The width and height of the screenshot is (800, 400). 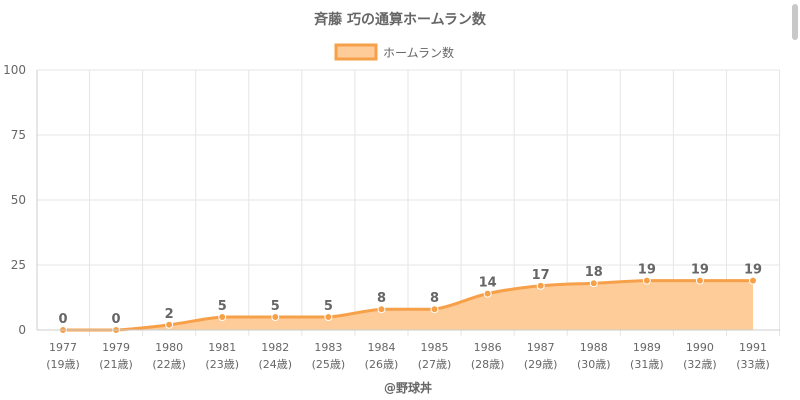 What do you see at coordinates (169, 314) in the screenshot?
I see `data-label: 2` at bounding box center [169, 314].